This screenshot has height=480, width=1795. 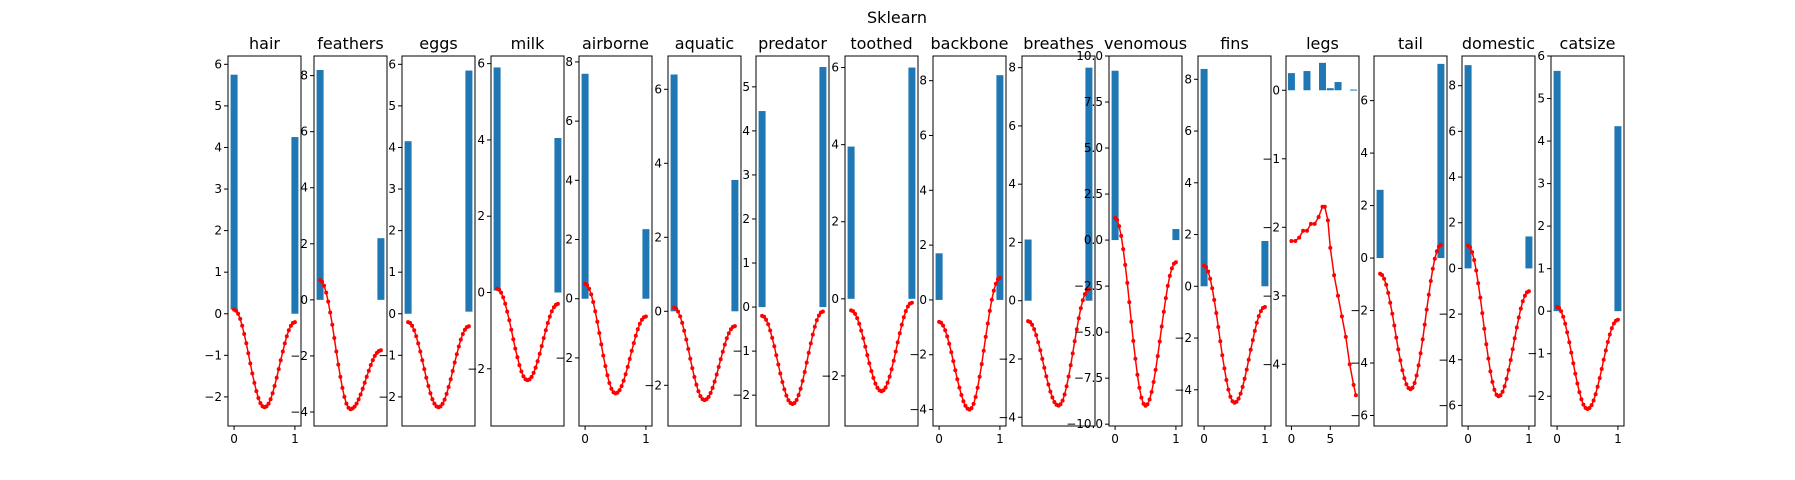 I want to click on subplot-title: aquatic, so click(x=704, y=43).